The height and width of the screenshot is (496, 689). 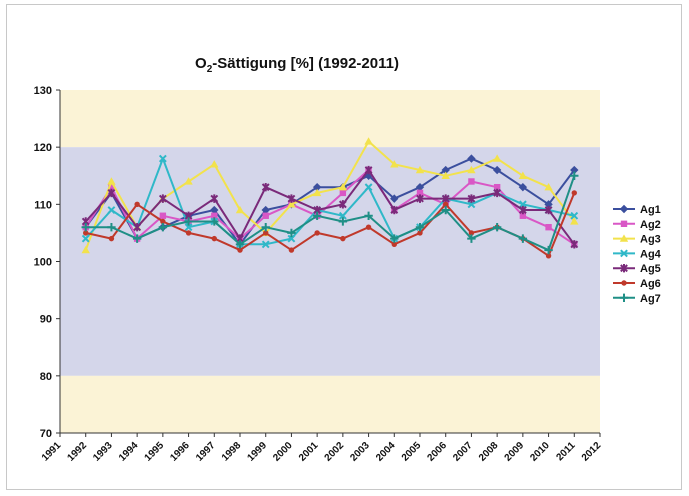 What do you see at coordinates (412, 452) in the screenshot?
I see `x-tick-label: 2005` at bounding box center [412, 452].